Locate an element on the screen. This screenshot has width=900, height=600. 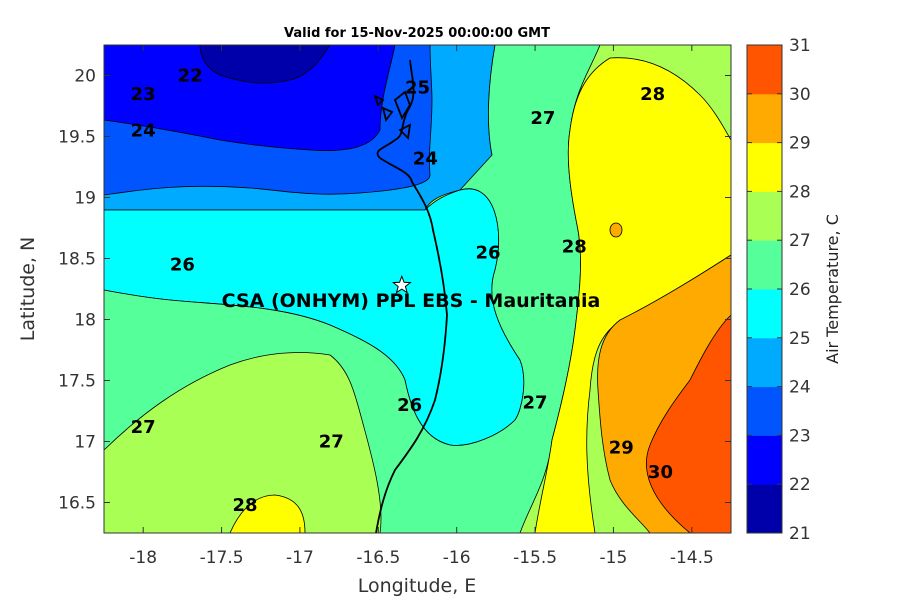
colorbar-tick-label: 27 is located at coordinates (800, 241).